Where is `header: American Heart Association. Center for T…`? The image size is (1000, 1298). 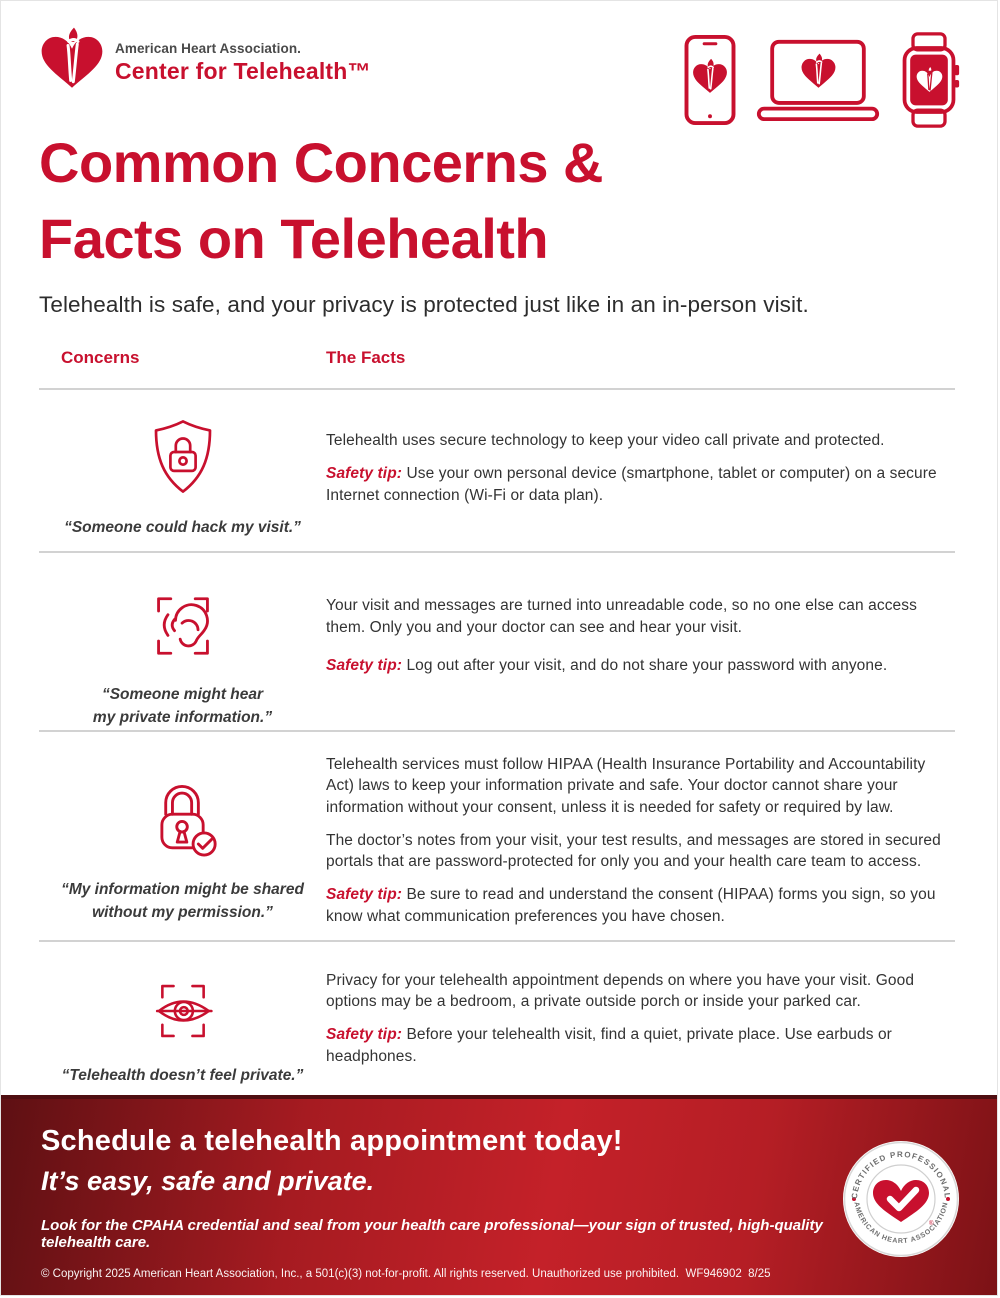 header: American Heart Association. Center for T… is located at coordinates (499, 64).